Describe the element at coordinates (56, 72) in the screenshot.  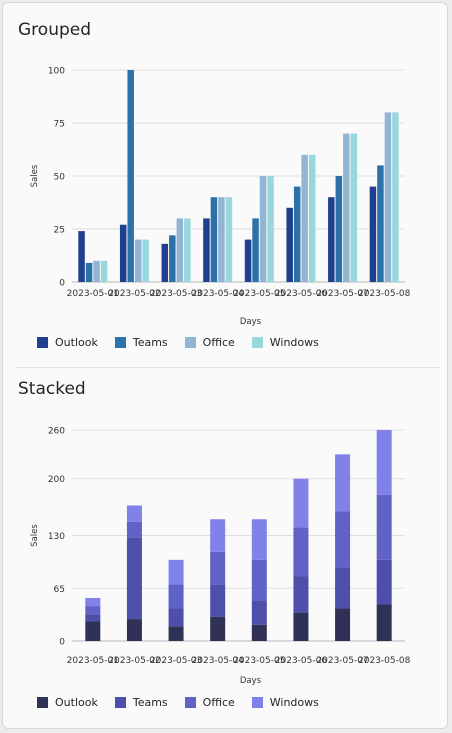
I see `y-tick-label: 100` at that location.